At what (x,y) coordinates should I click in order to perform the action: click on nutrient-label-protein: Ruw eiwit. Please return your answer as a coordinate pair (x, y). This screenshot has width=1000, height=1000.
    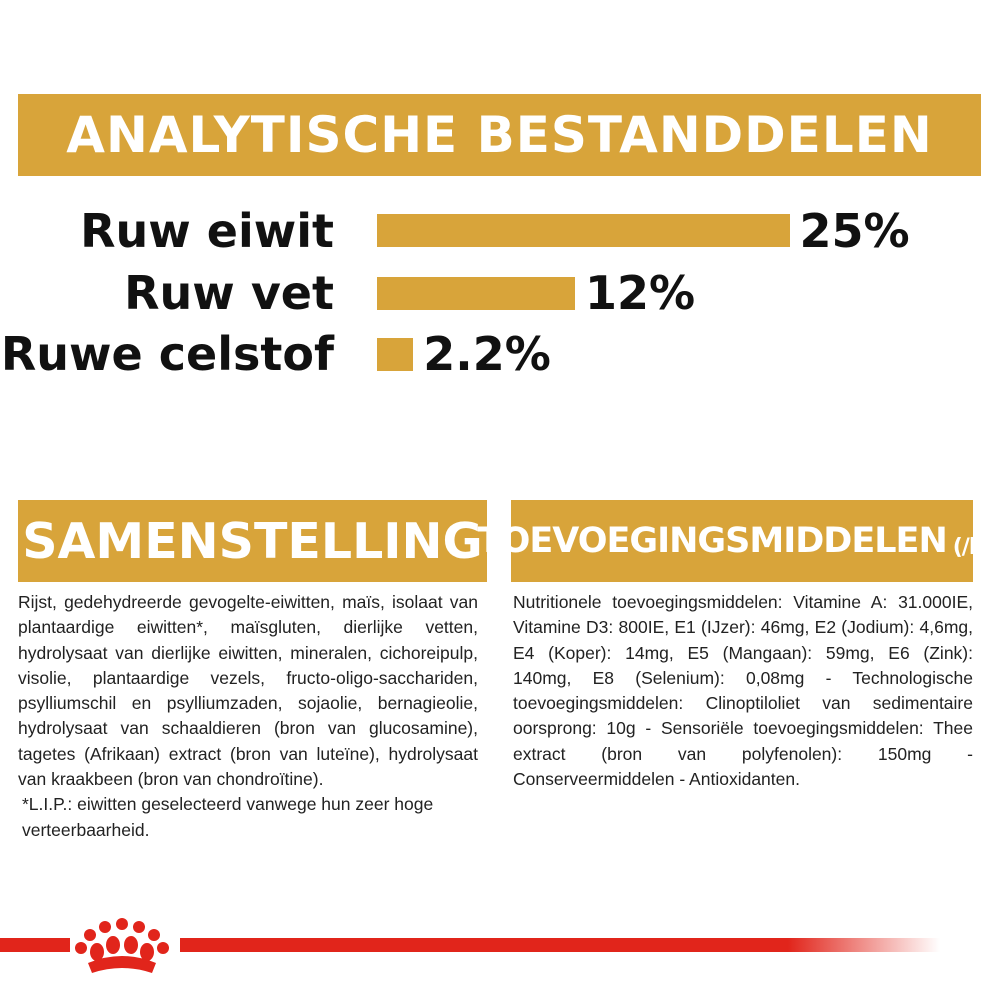
    Looking at the image, I should click on (207, 231).